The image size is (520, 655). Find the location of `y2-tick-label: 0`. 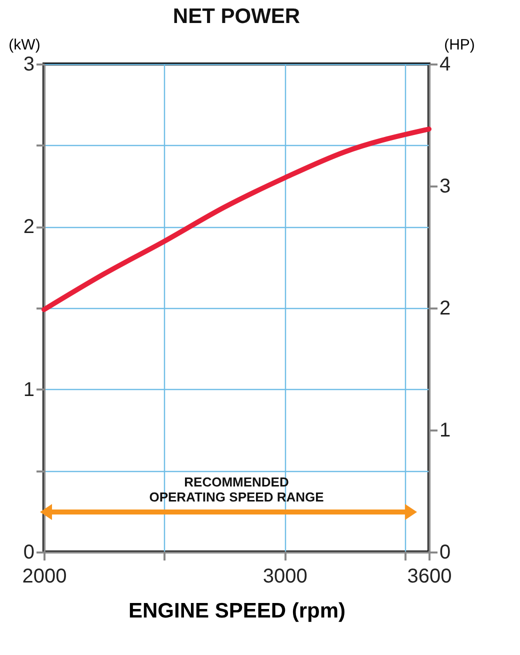

y2-tick-label: 0 is located at coordinates (445, 553).